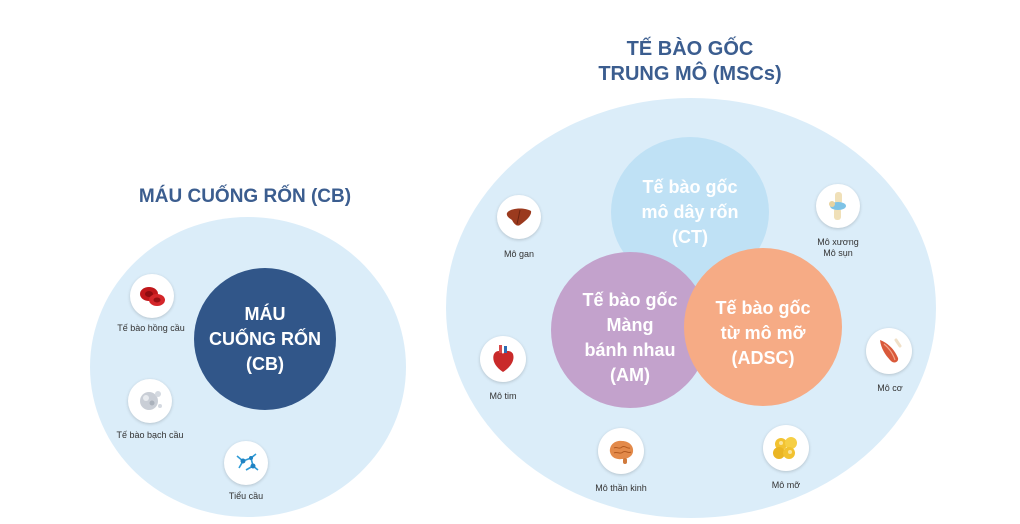  Describe the element at coordinates (503, 396) in the screenshot. I see `heart-caption: Mô tim` at that location.